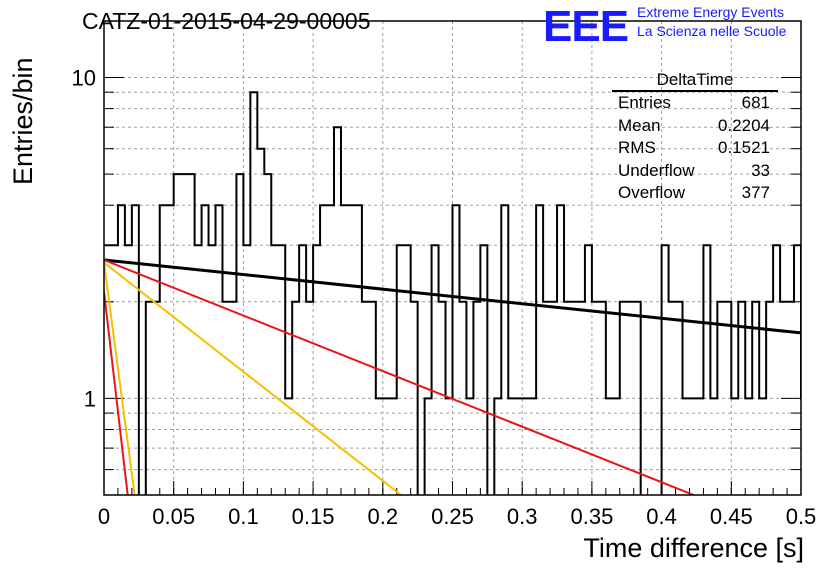 The image size is (836, 572). I want to click on x-tick-label: 0.45, so click(731, 516).